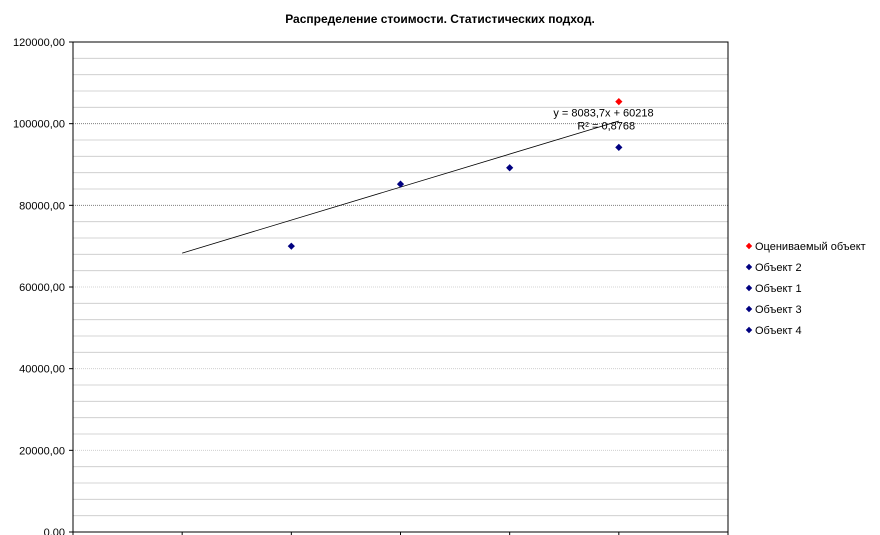  Describe the element at coordinates (400, 533) in the screenshot. I see `x-axis-ticks` at that location.